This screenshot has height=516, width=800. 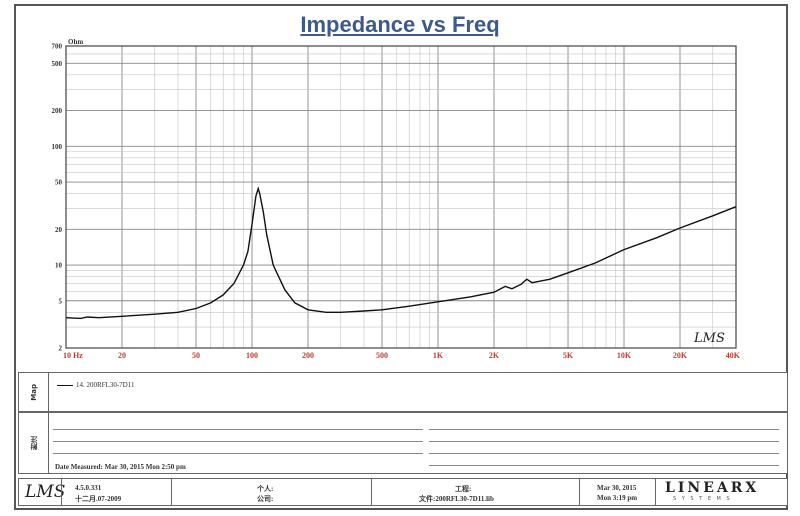 I want to click on x-tick-label: 50, so click(x=196, y=355).